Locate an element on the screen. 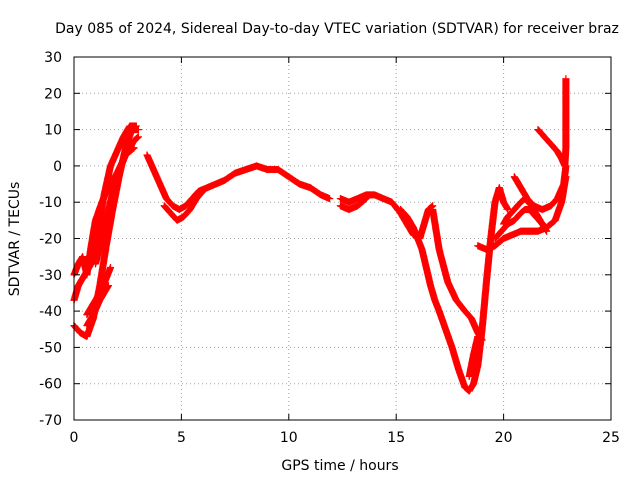 The height and width of the screenshot is (480, 640). y-tick-label: -40 is located at coordinates (50, 312).